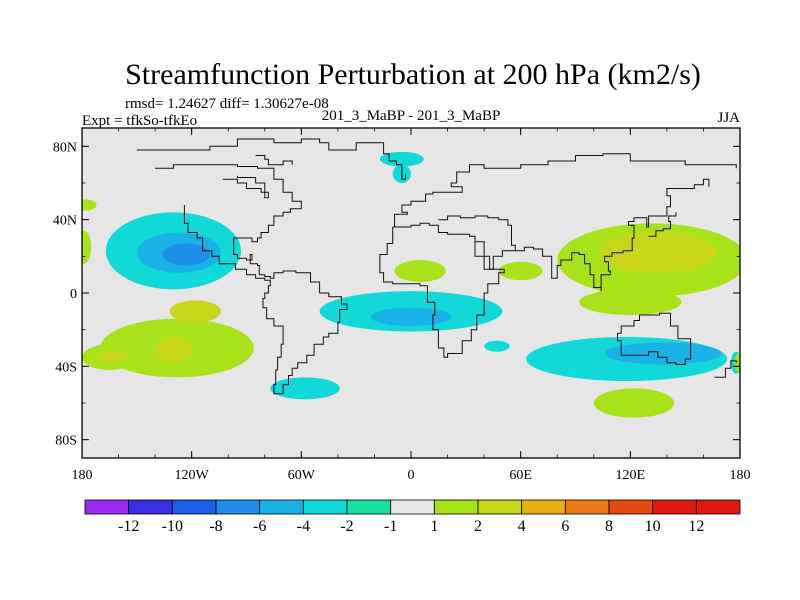 This screenshot has height=600, width=800. Describe the element at coordinates (66, 441) in the screenshot. I see `y-tick-label: 80S` at that location.